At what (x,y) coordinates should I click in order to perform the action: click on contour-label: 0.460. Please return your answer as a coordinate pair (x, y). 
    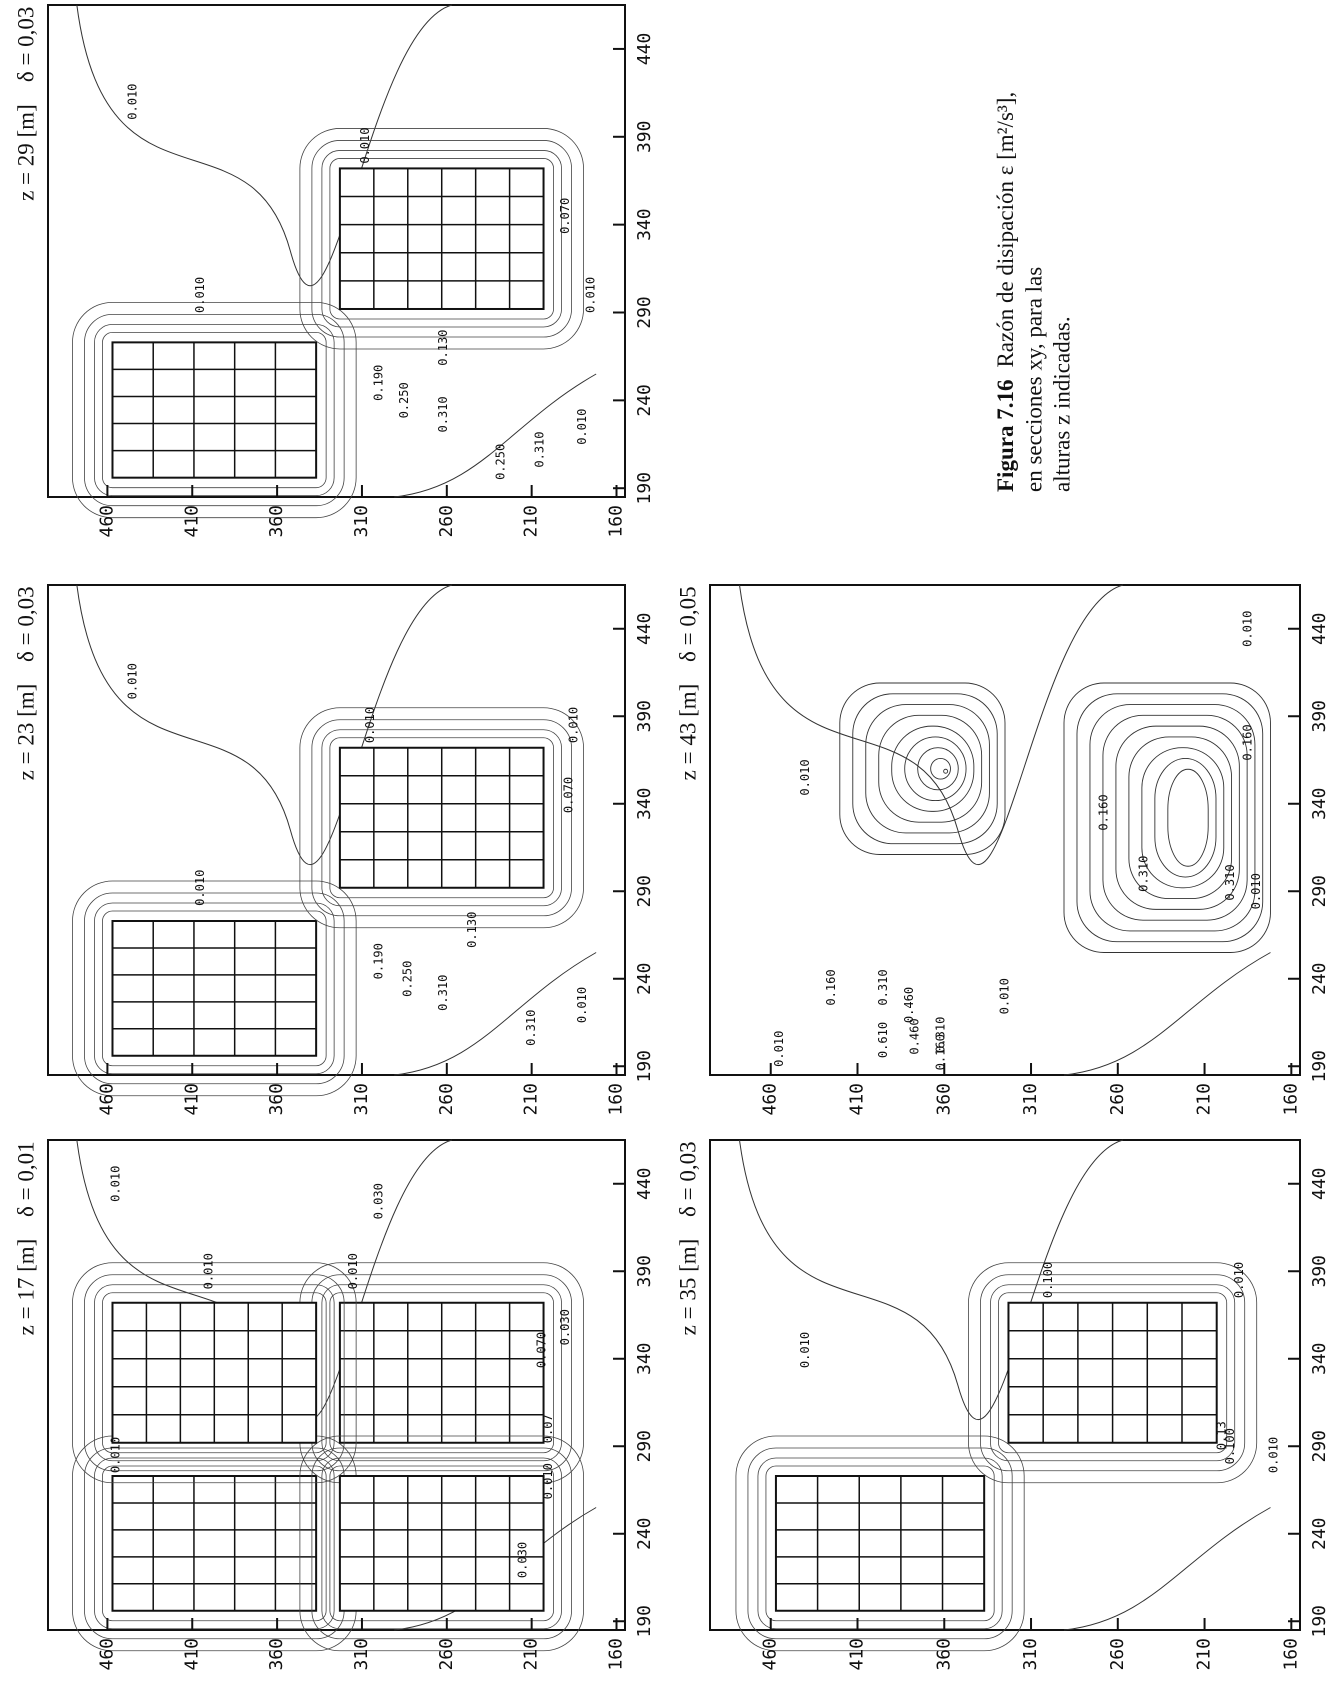
    Looking at the image, I should click on (914, 1036).